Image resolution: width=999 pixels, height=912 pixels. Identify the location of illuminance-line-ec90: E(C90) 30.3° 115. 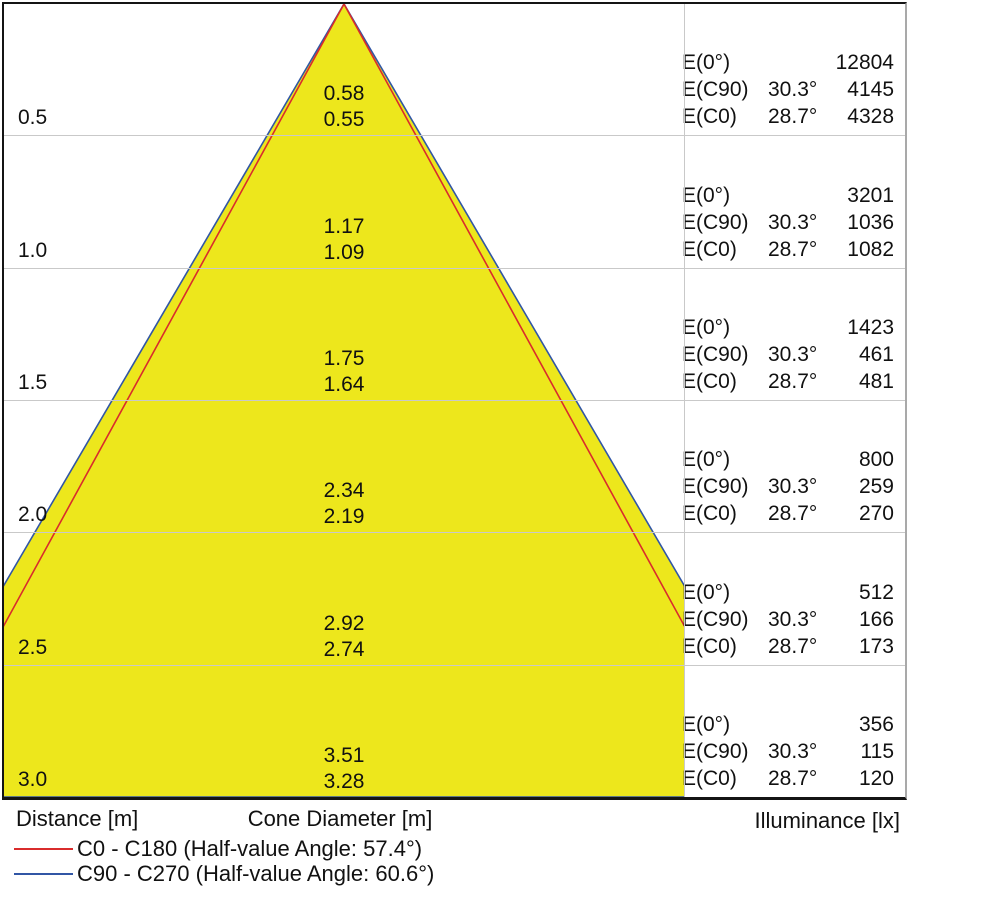
(788, 751).